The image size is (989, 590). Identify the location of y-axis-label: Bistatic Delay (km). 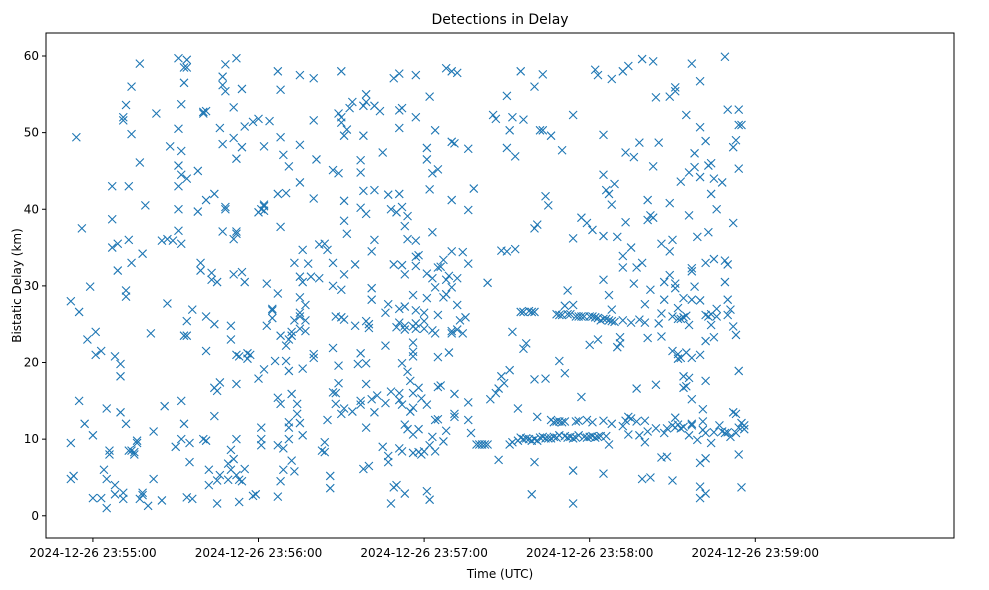
(17, 285).